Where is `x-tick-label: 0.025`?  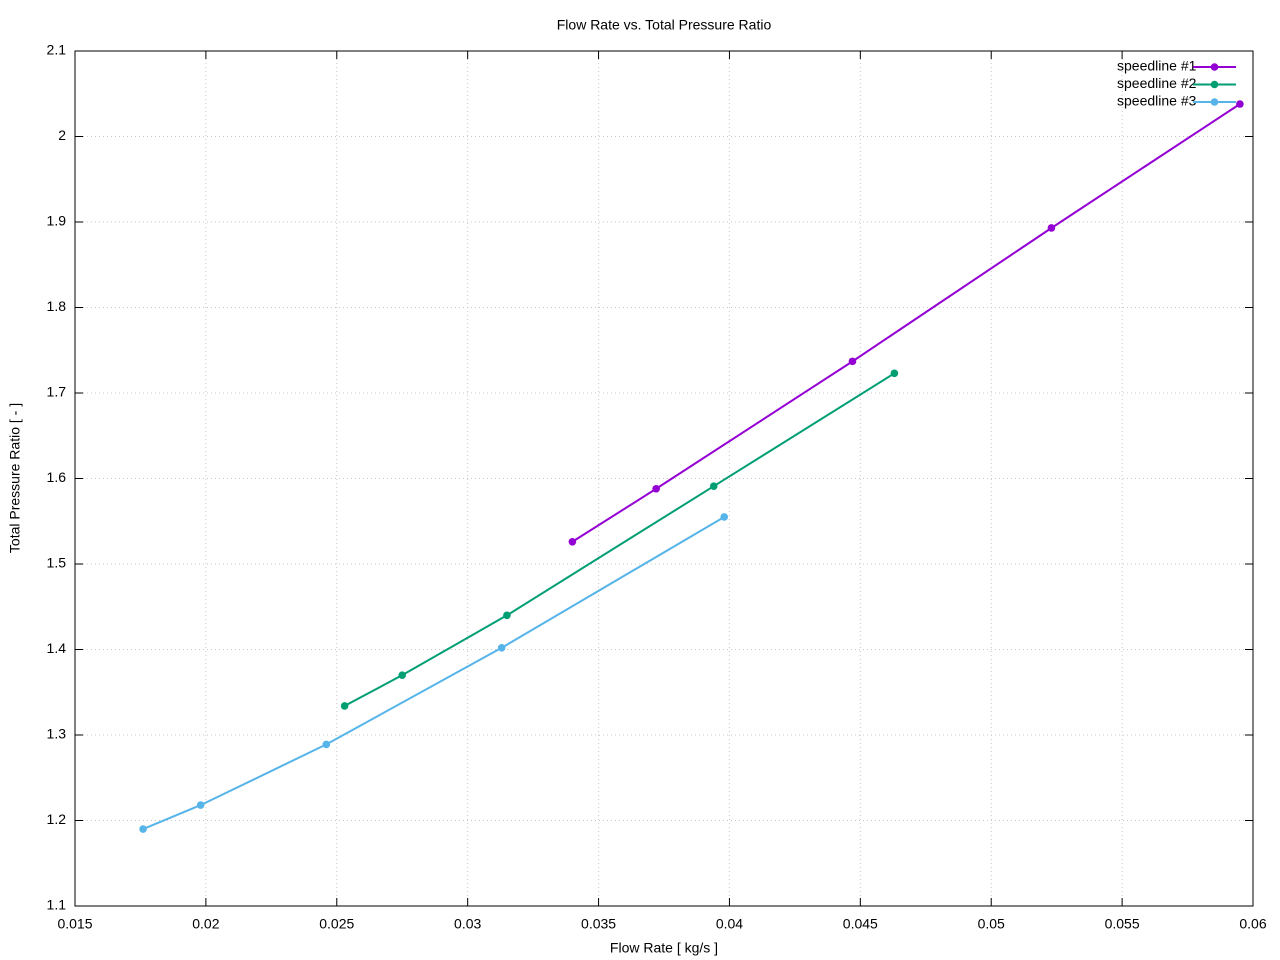 x-tick-label: 0.025 is located at coordinates (336, 924).